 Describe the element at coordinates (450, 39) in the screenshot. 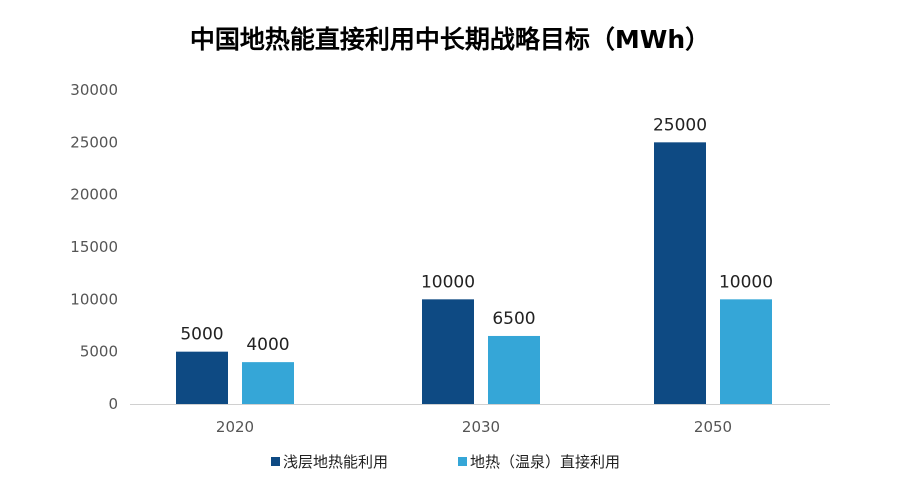

I see `chart-title: 中国地热能直接利用中长期战略目标（MWh）` at that location.